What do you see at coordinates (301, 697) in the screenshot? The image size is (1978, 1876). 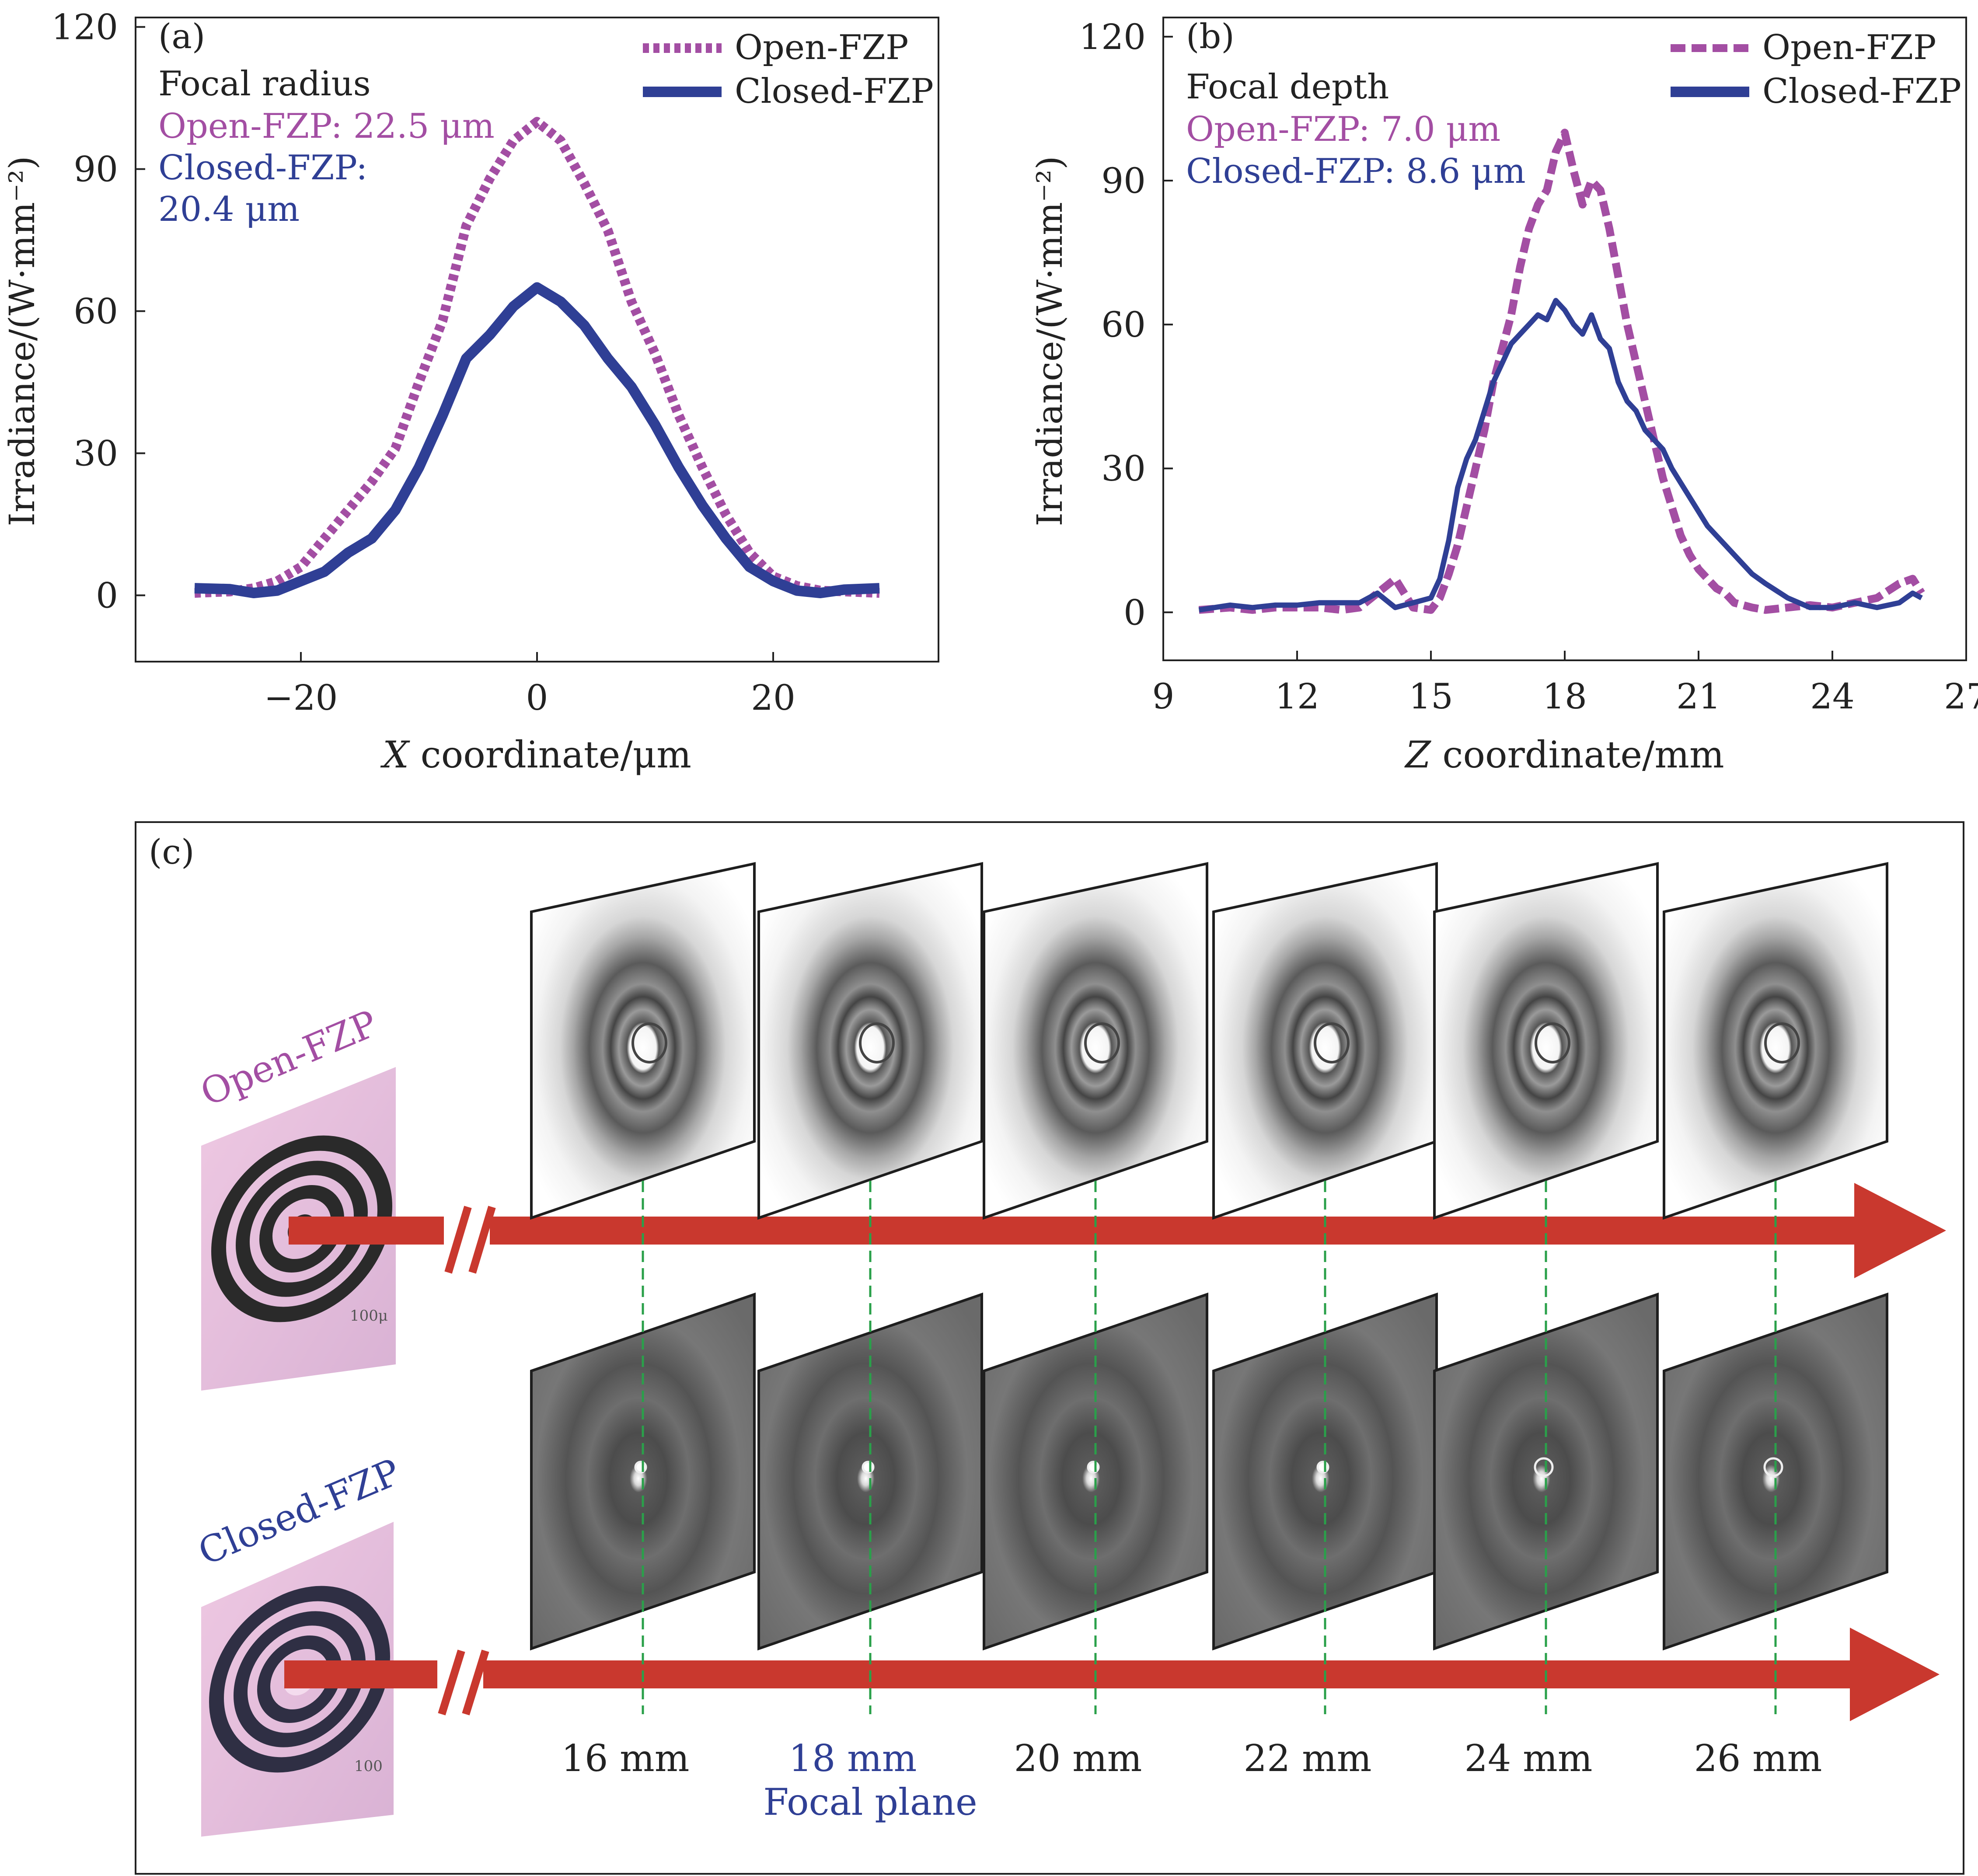 I see `x-tick-label: −20` at bounding box center [301, 697].